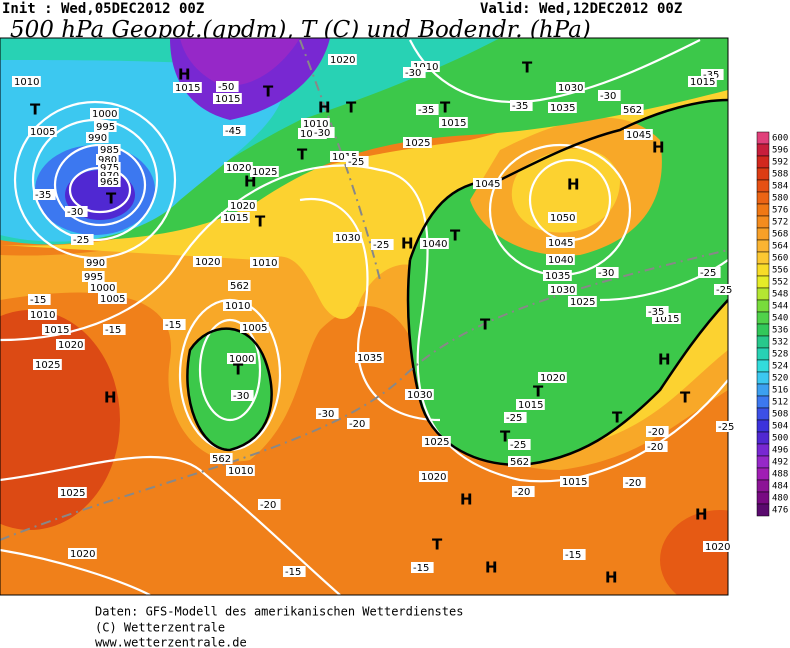 Image resolution: width=790 pixels, height=648 pixels. What do you see at coordinates (780, 175) in the screenshot?
I see `colorbar-label: 588` at bounding box center [780, 175].